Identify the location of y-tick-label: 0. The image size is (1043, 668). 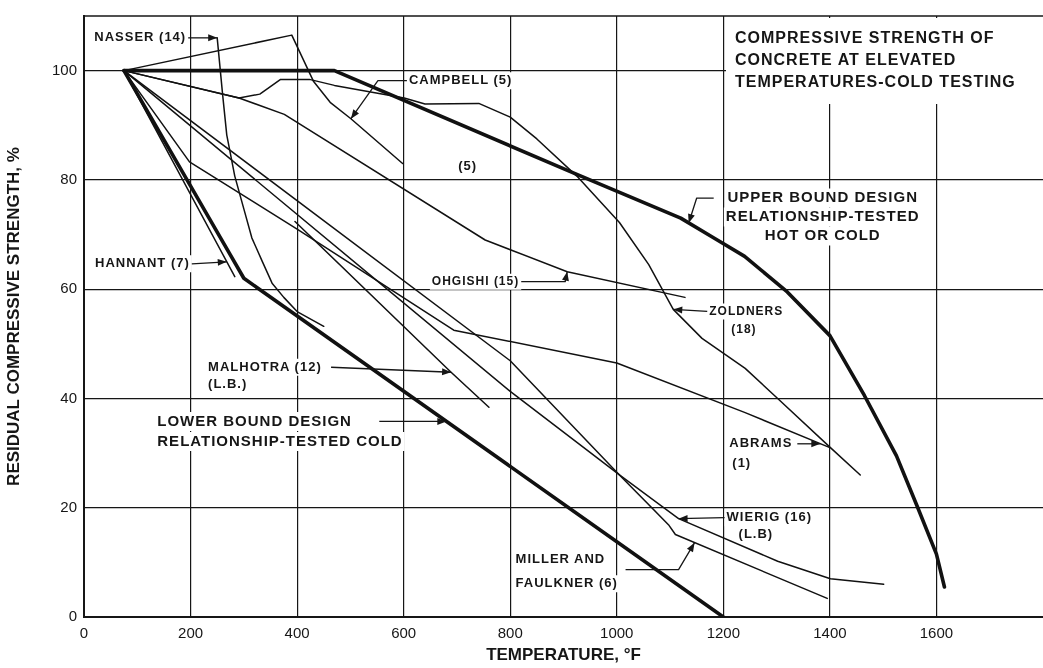
(72, 616).